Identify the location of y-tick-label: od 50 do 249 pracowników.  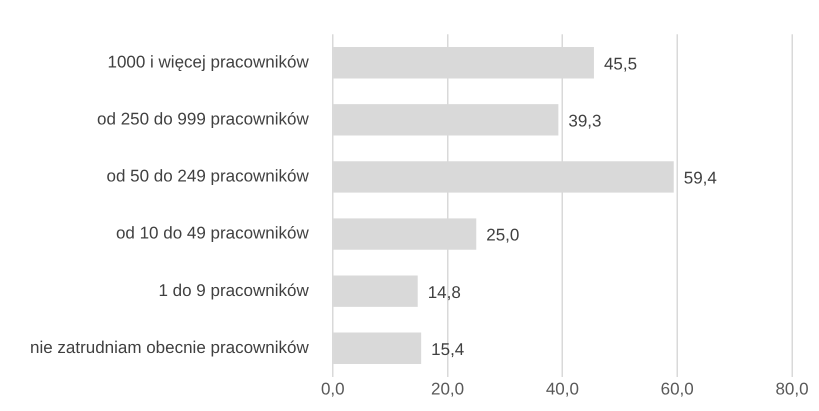
(208, 176).